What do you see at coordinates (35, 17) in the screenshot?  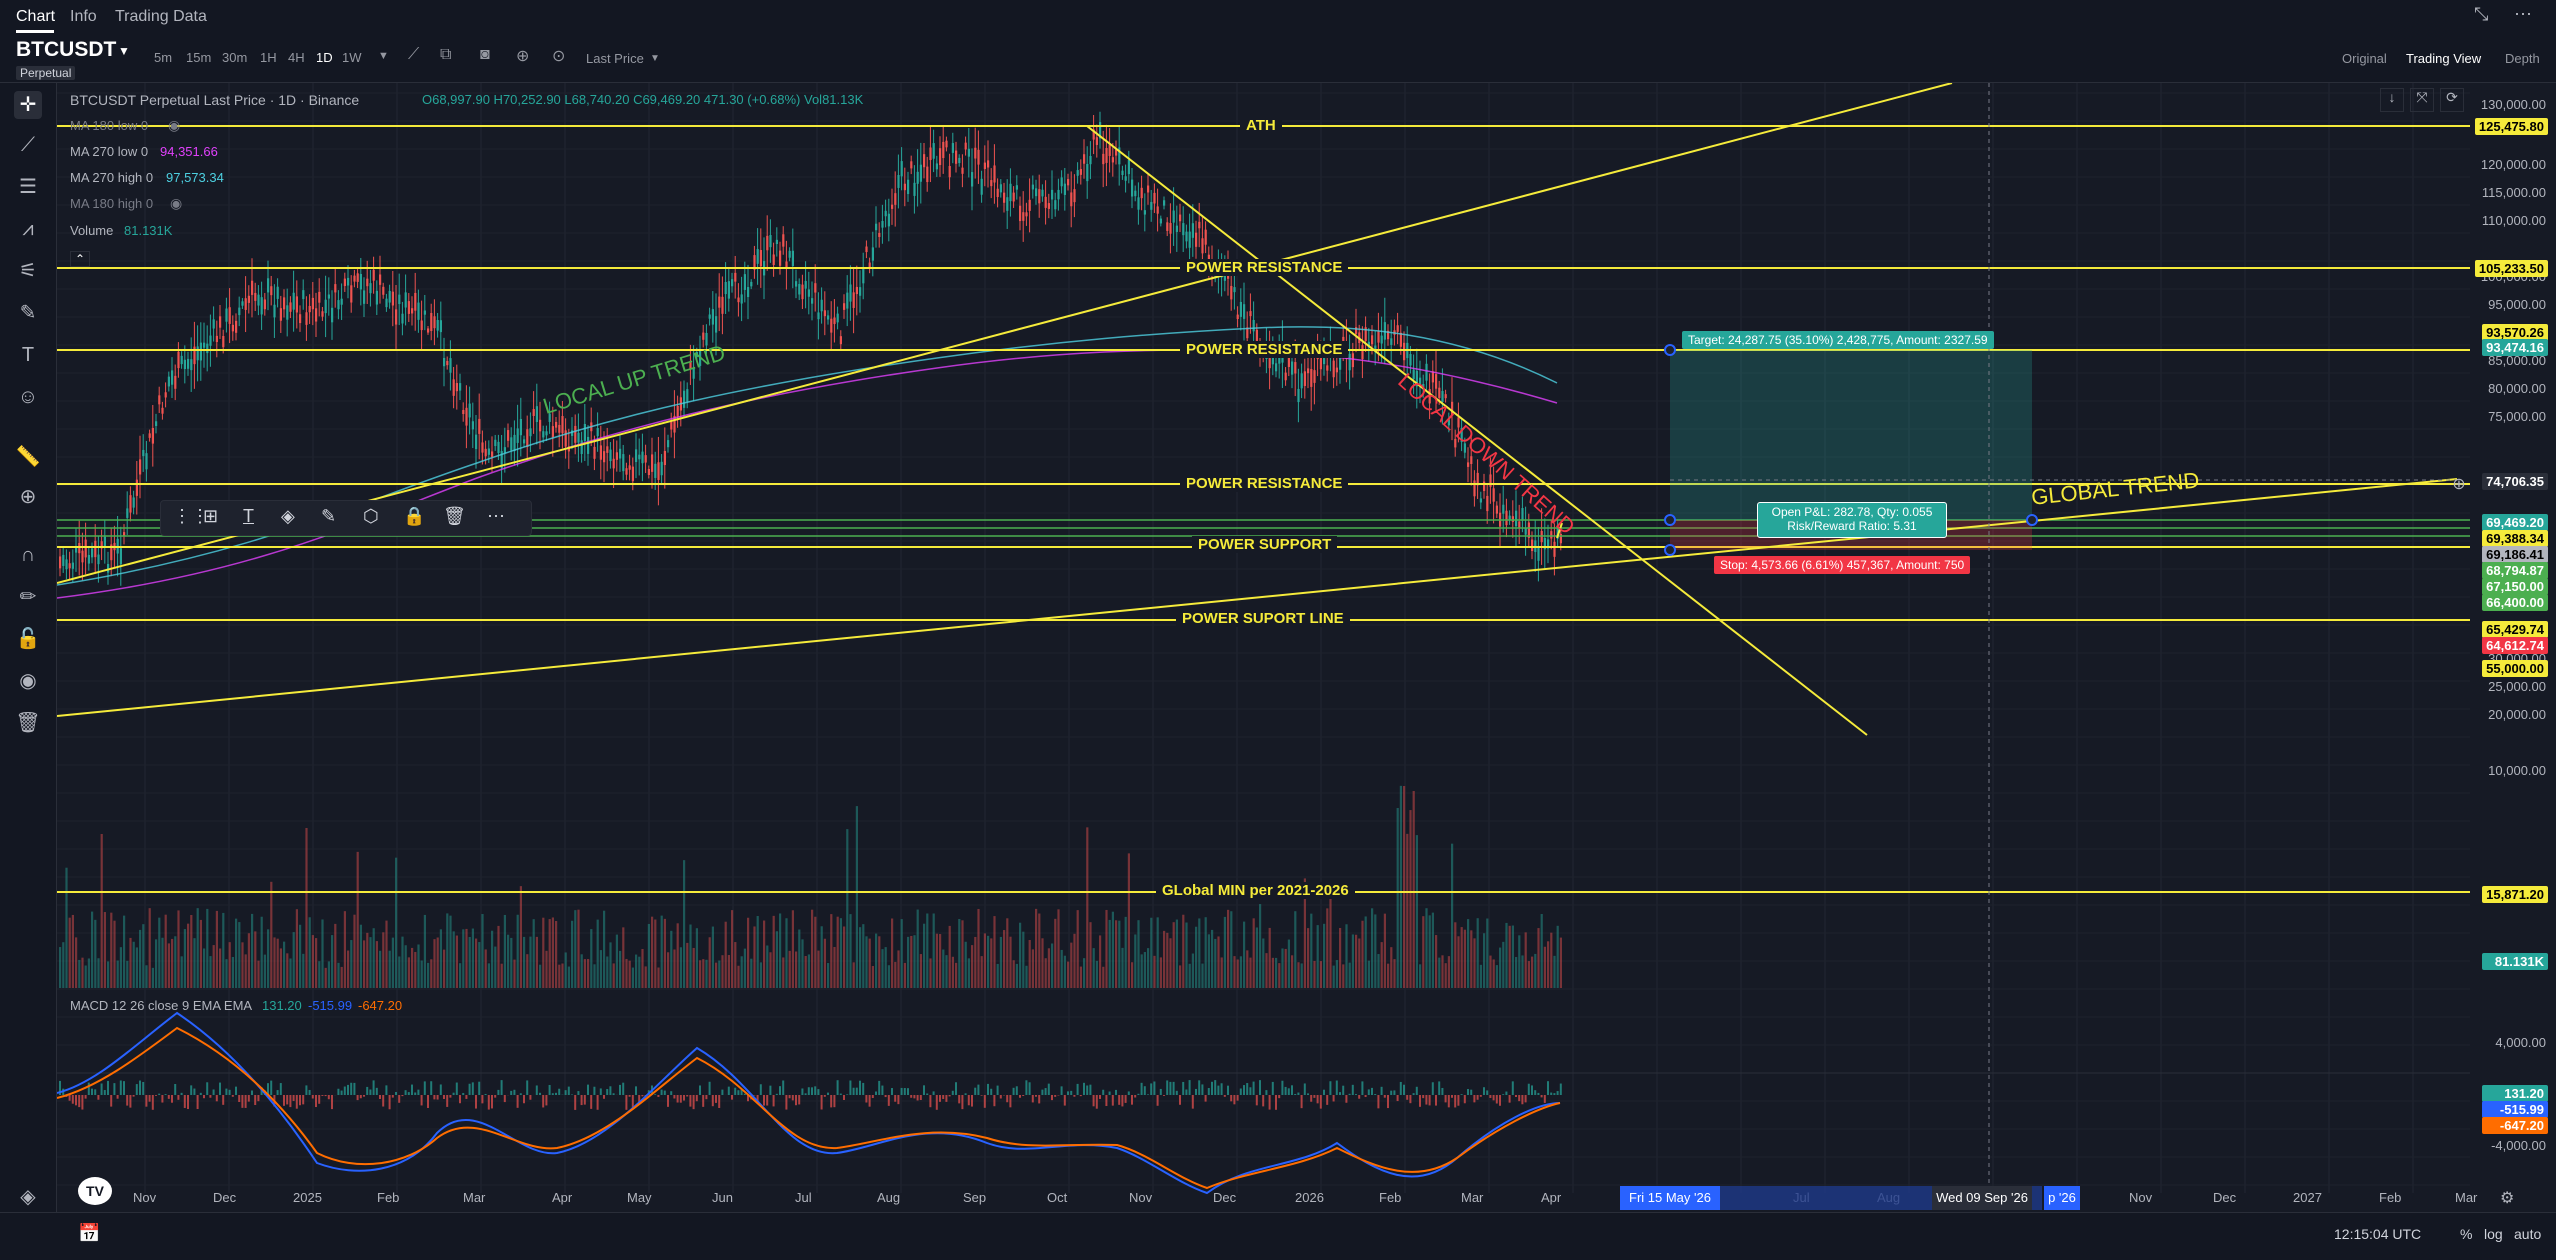 I see `tab-chart: Chart` at bounding box center [35, 17].